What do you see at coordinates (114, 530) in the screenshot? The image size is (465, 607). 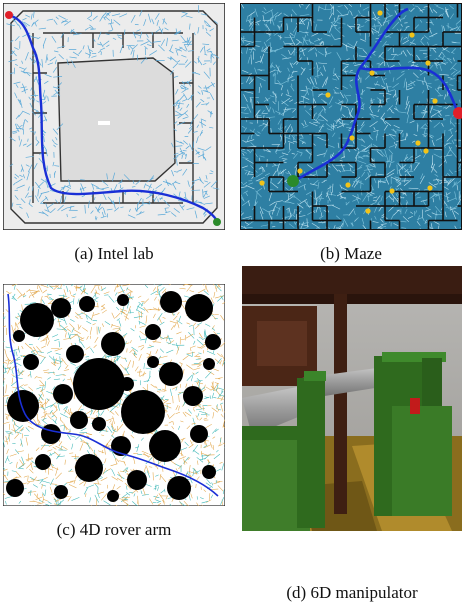 I see `caption-c: (c) 4D rover arm` at bounding box center [114, 530].